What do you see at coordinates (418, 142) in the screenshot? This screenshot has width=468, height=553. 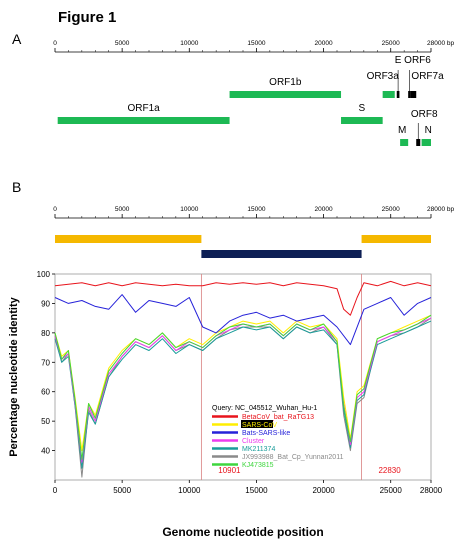 I see `gene-bar-orf8` at bounding box center [418, 142].